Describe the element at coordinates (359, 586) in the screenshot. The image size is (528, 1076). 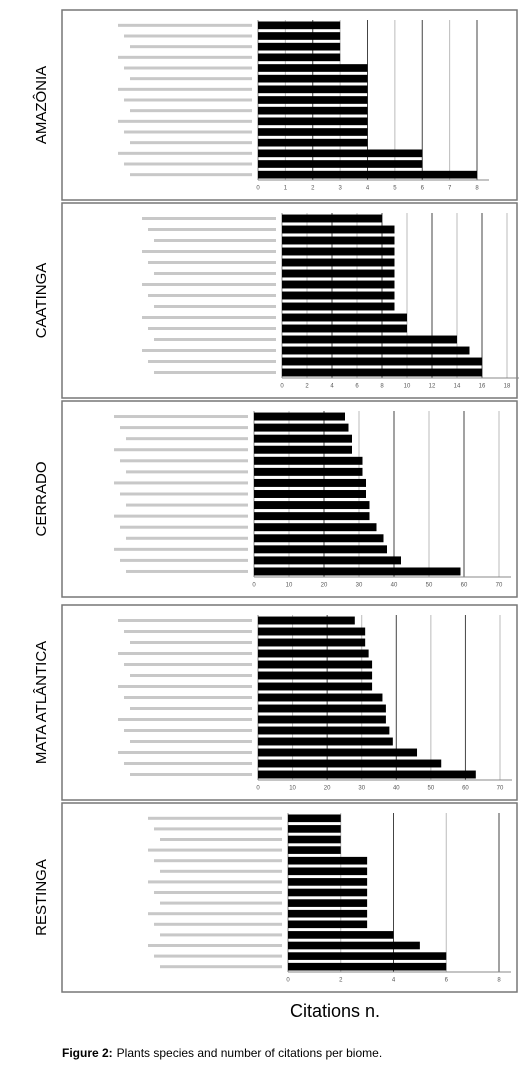
I see `x-tick-label: 30` at that location.